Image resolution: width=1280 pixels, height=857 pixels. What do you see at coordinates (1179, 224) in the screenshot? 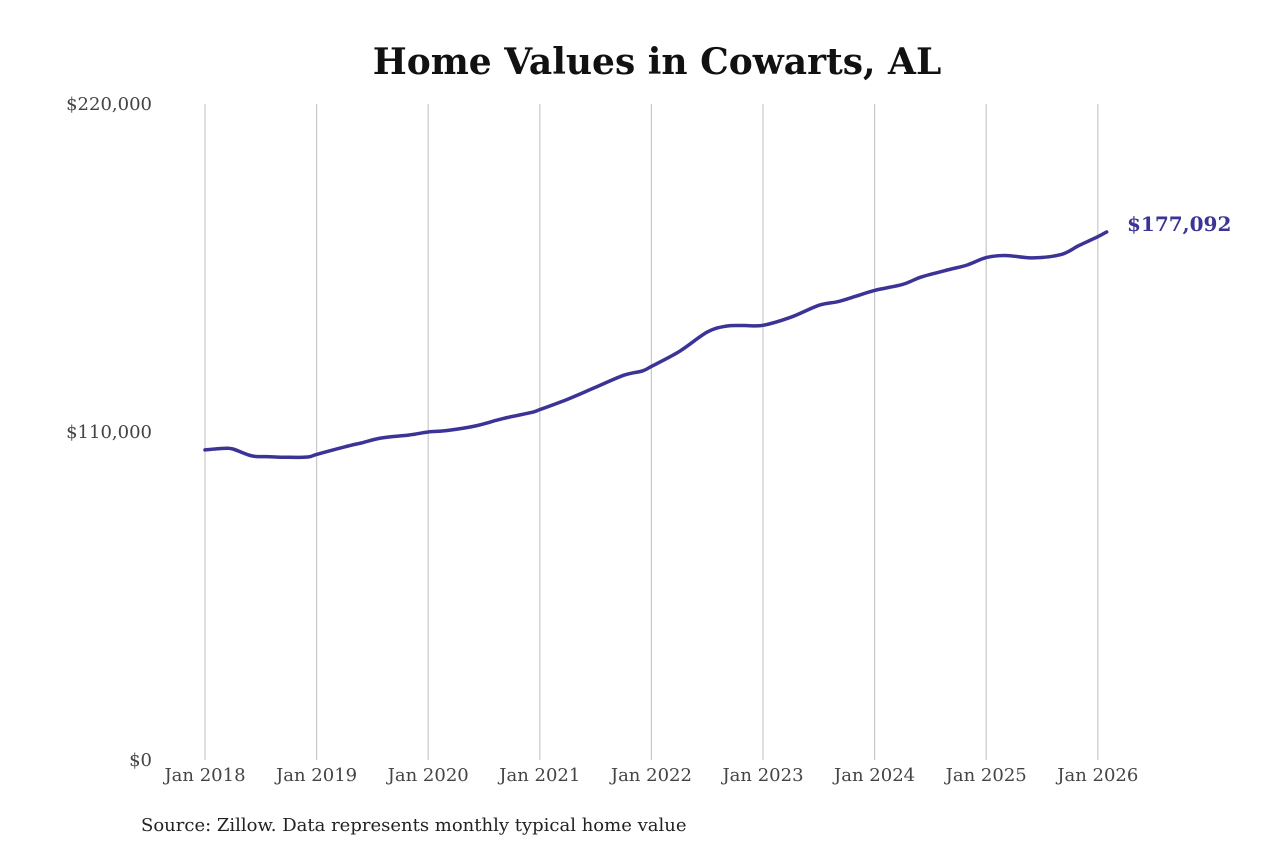
I see `end-value-label: $177,092` at bounding box center [1179, 224].